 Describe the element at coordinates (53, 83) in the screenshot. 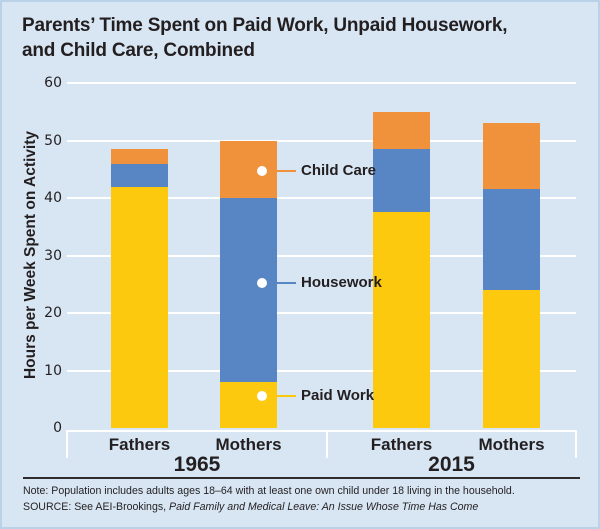

I see `y-tick-label-60: 60` at that location.